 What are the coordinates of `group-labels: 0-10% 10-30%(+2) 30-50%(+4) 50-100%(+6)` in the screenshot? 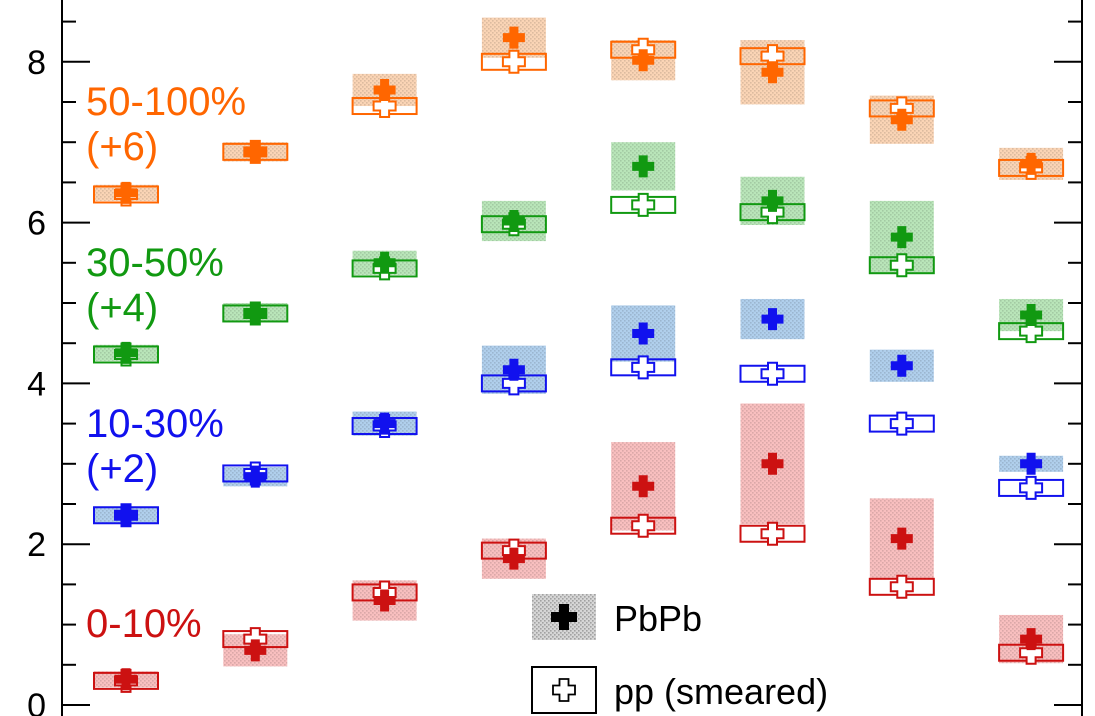 It's located at (166, 363).